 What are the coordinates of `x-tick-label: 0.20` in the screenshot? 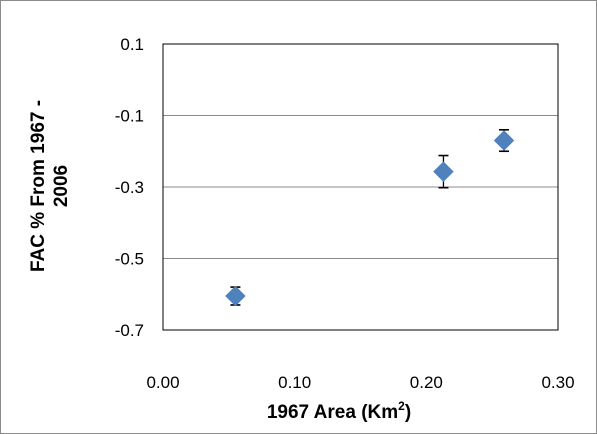 It's located at (426, 382).